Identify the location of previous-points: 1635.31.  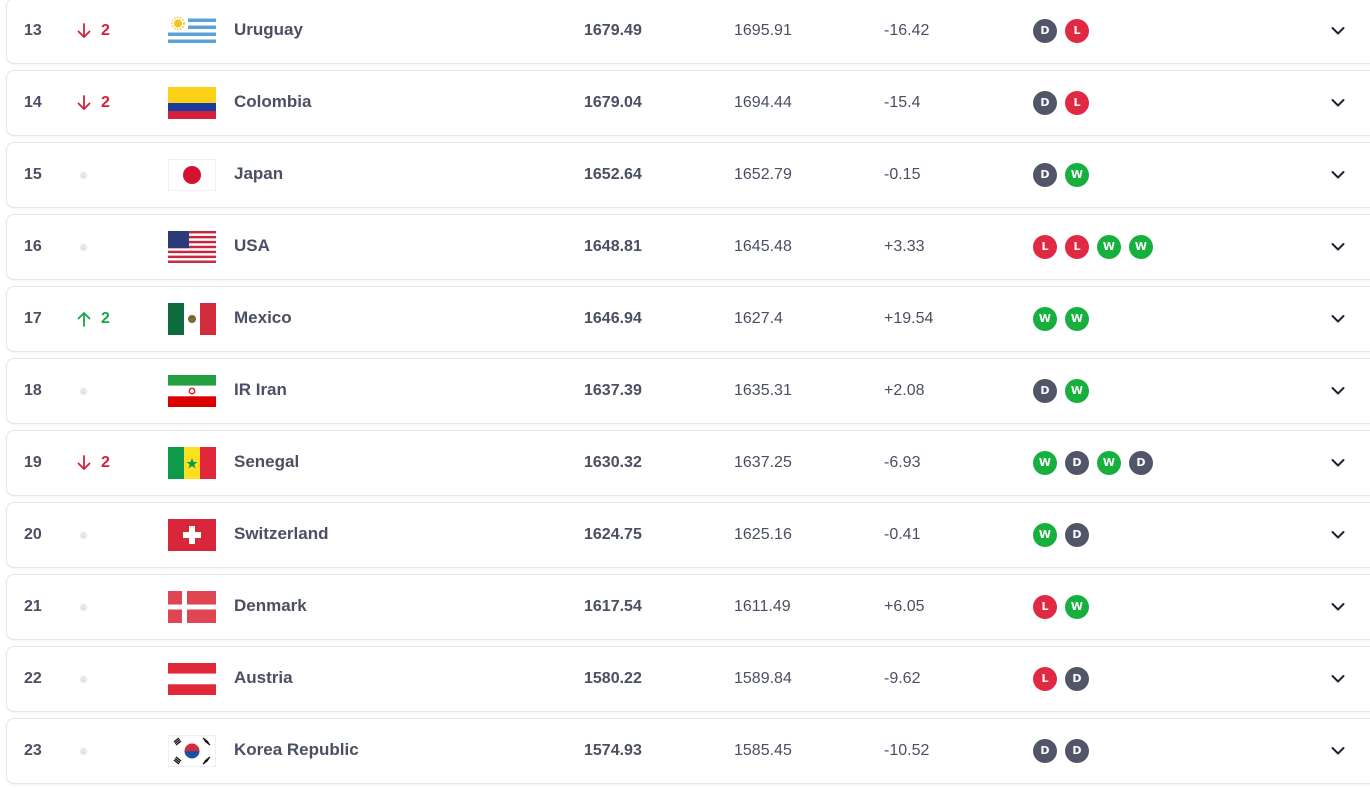
(763, 390).